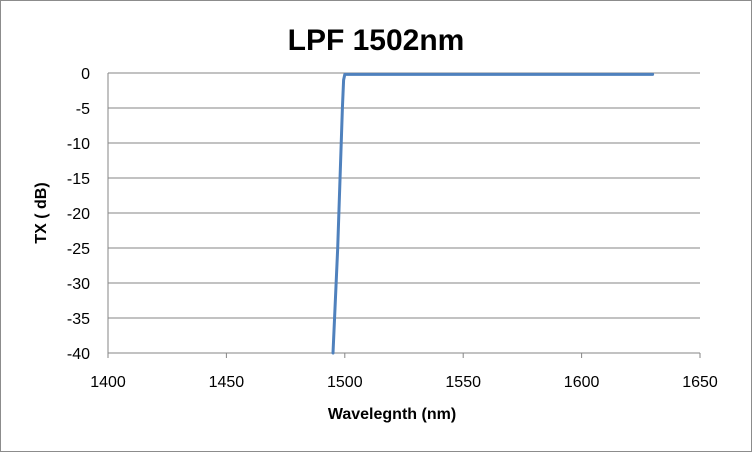 This screenshot has width=752, height=452. Describe the element at coordinates (78, 144) in the screenshot. I see `y-tick-label: -10` at that location.